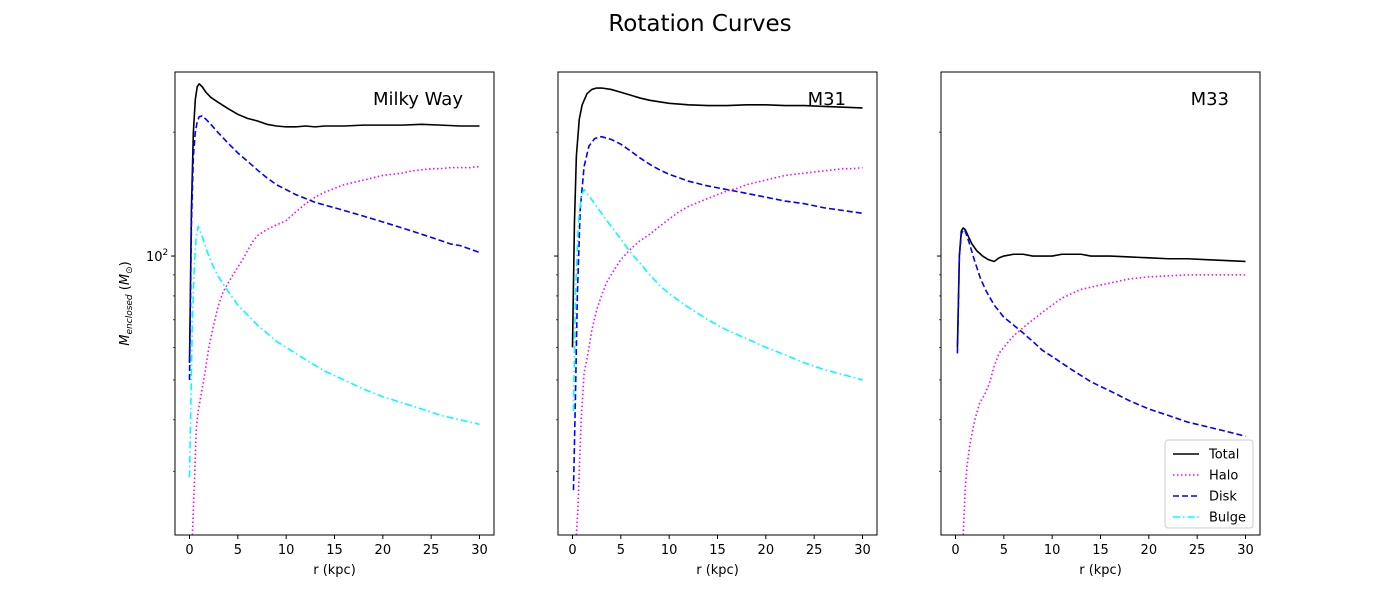  What do you see at coordinates (126, 303) in the screenshot?
I see `y-axis-label: Menclosed (M⊙)` at bounding box center [126, 303].